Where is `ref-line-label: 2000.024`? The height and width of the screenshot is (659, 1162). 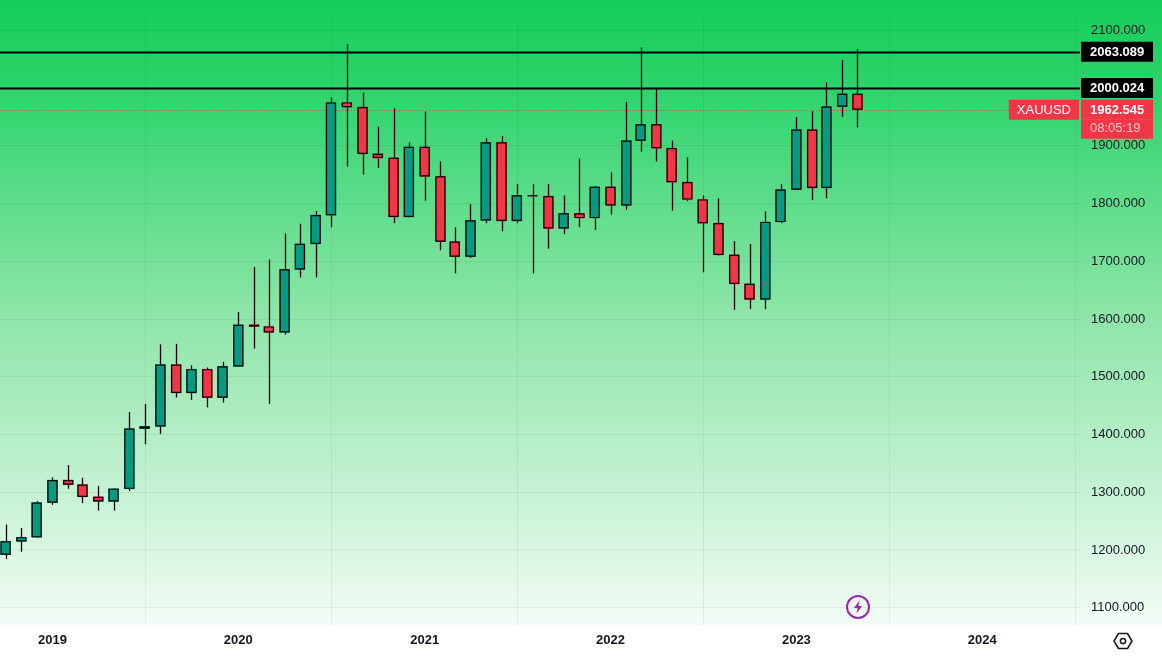 ref-line-label: 2000.024 is located at coordinates (1117, 88).